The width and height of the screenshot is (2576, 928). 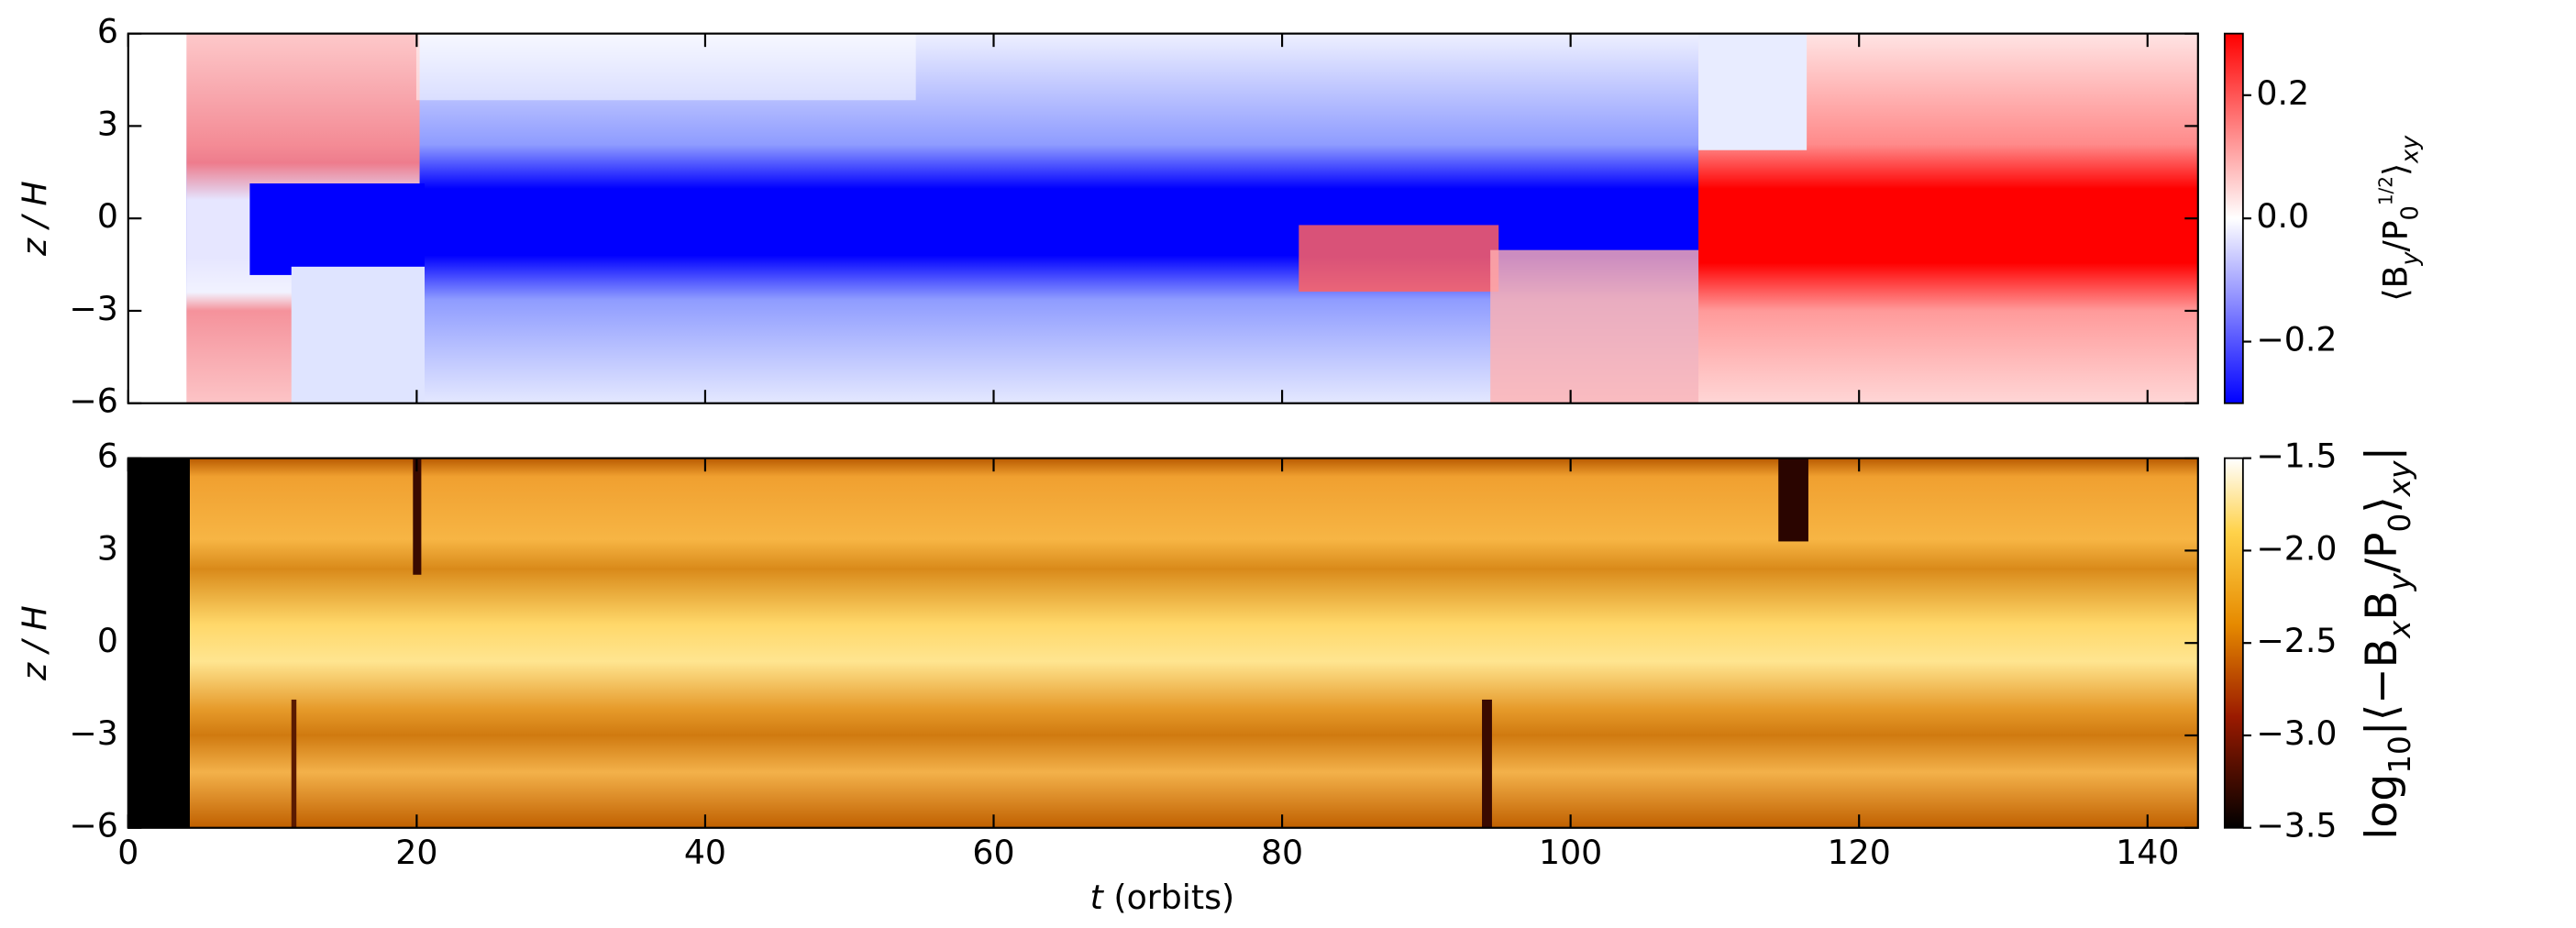 I want to click on x-tick-label: 100, so click(x=1570, y=852).